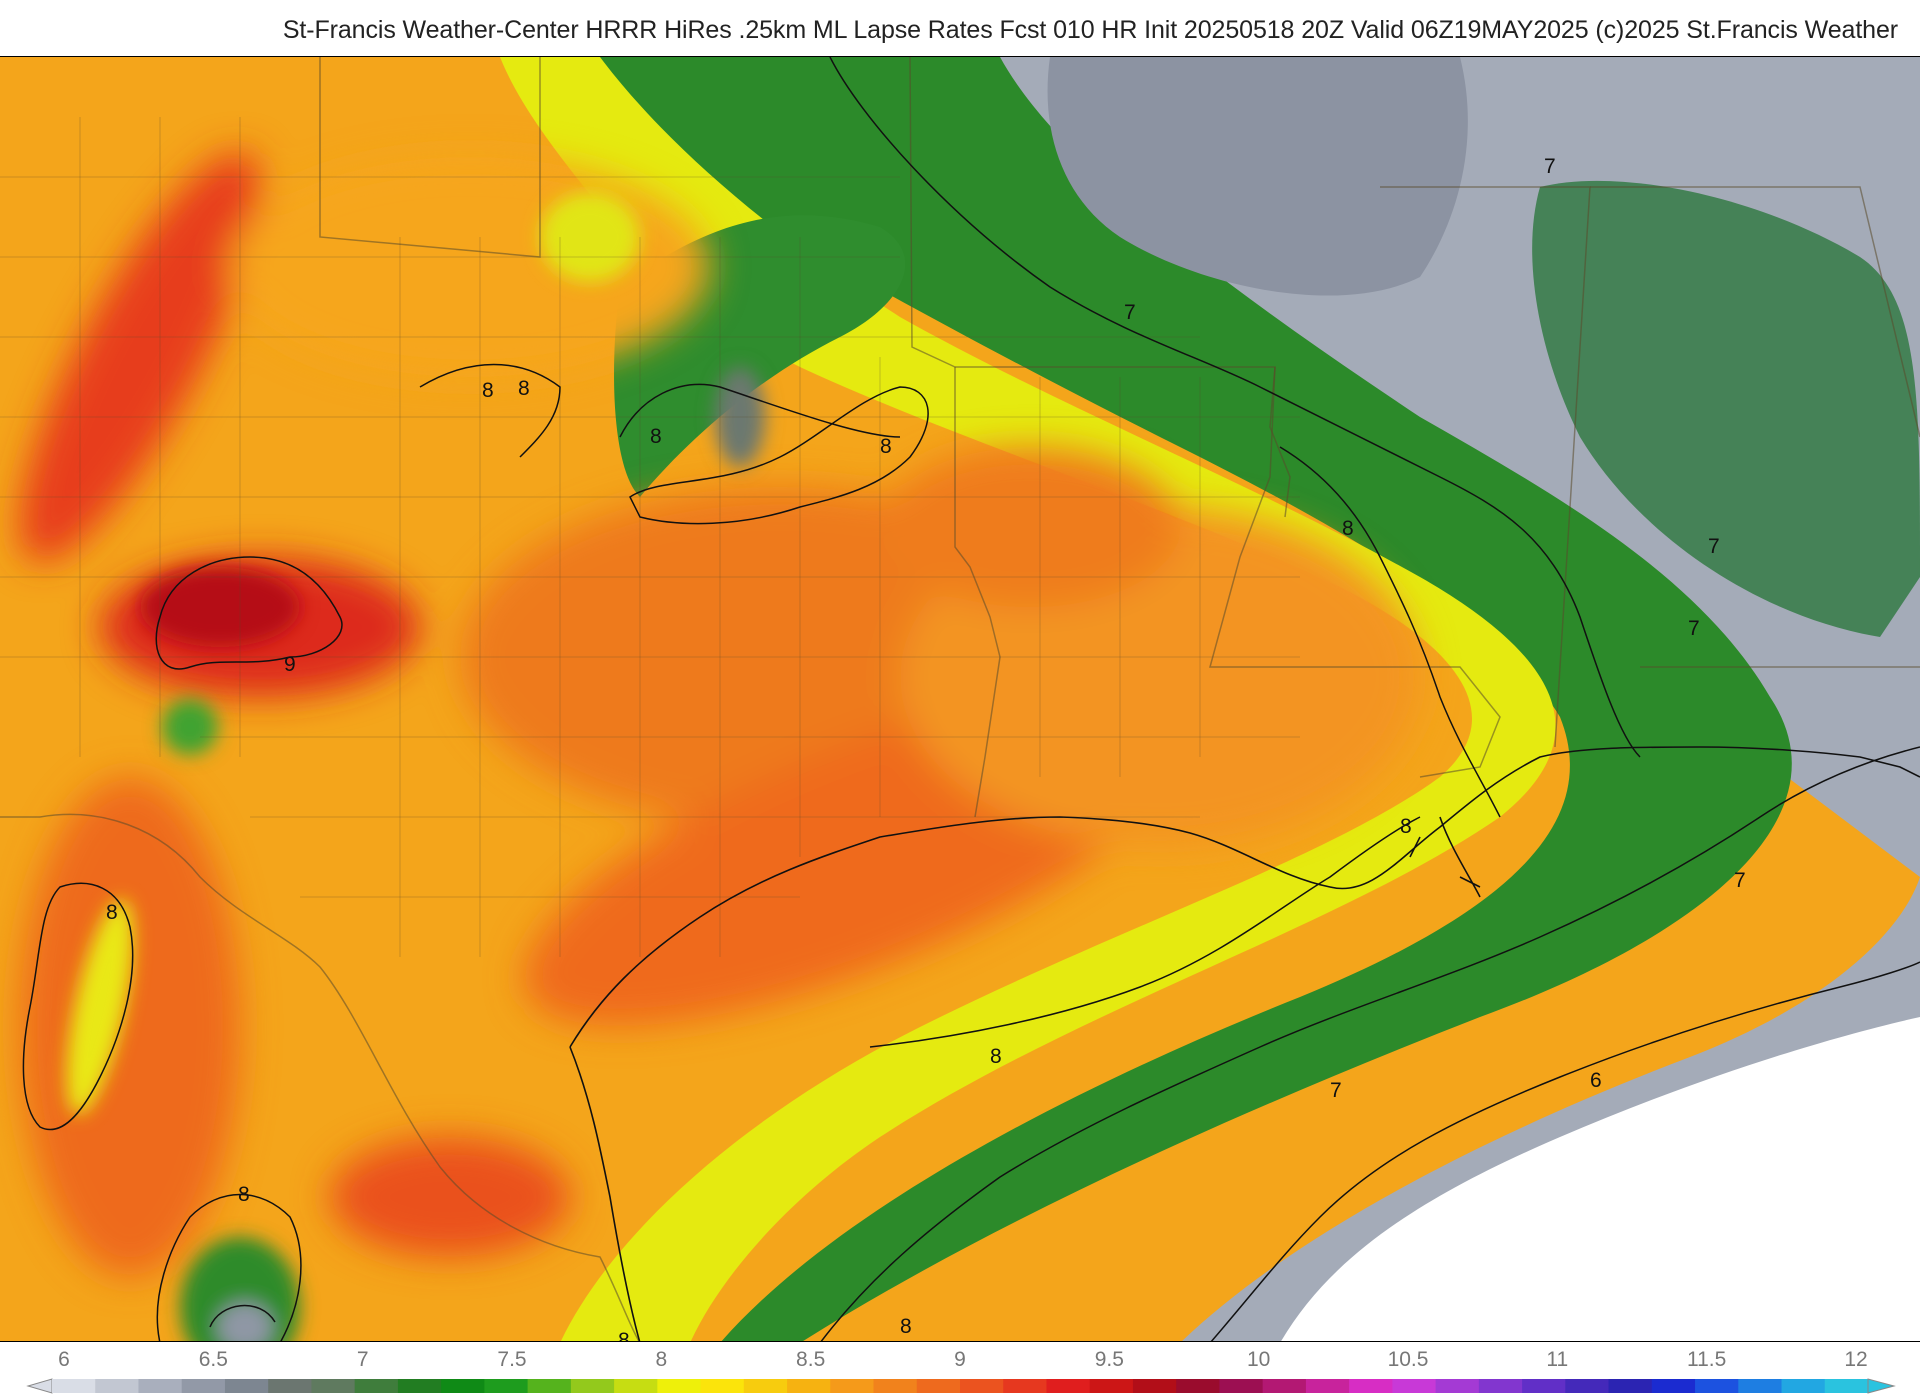 The height and width of the screenshot is (1400, 1920). Describe the element at coordinates (100, 1007) in the screenshot. I see `yellow-west-pocket` at that location.